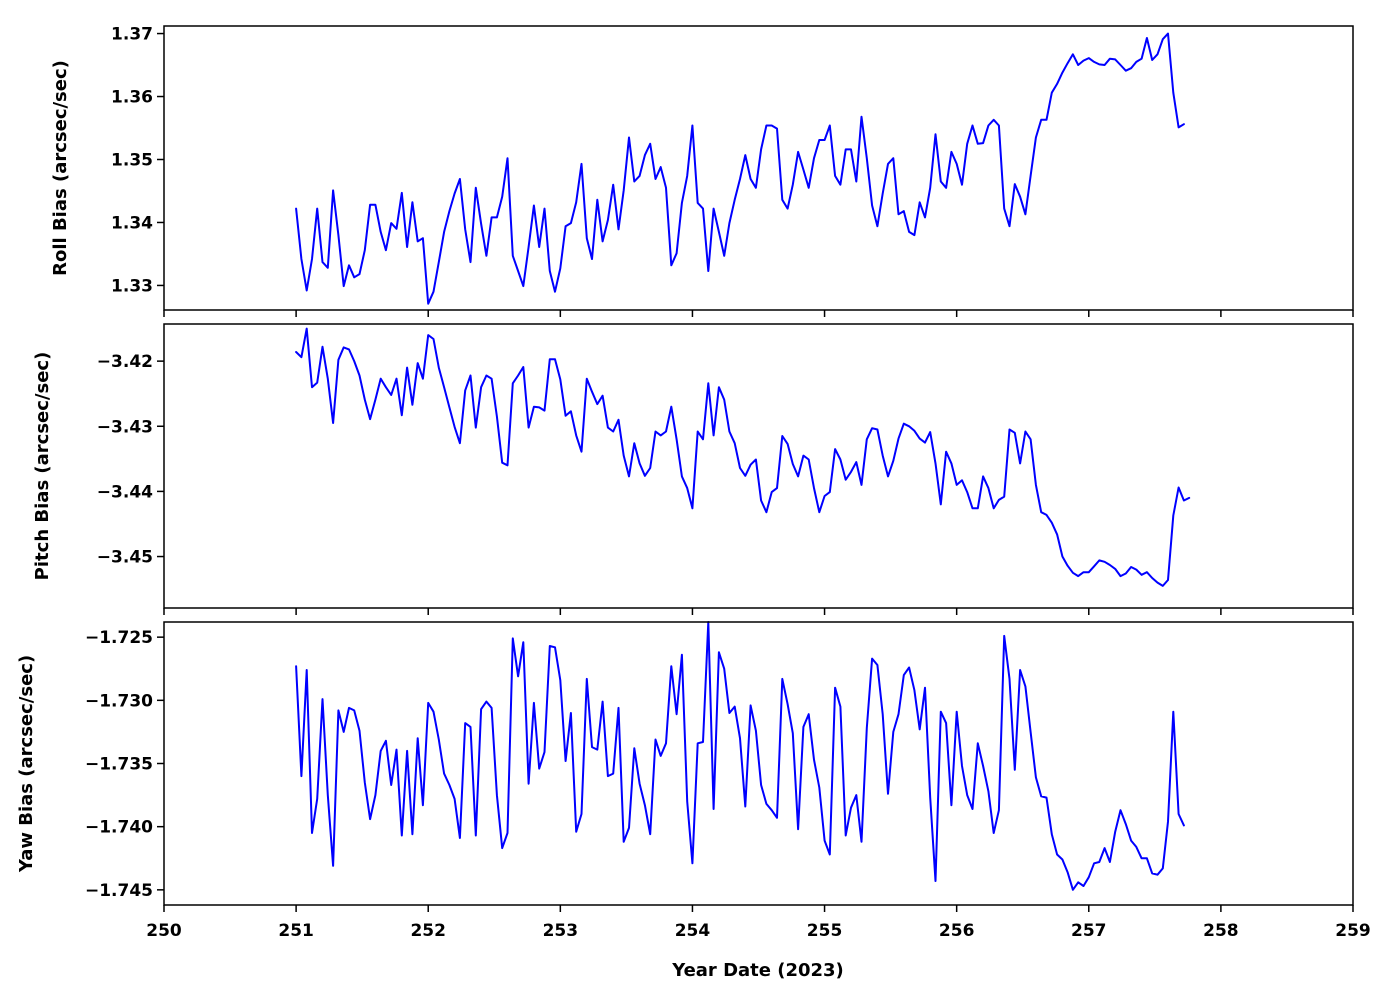 The image size is (1400, 1000). I want to click on yaw-bias-y-tick-label: −1.740, so click(119, 828).